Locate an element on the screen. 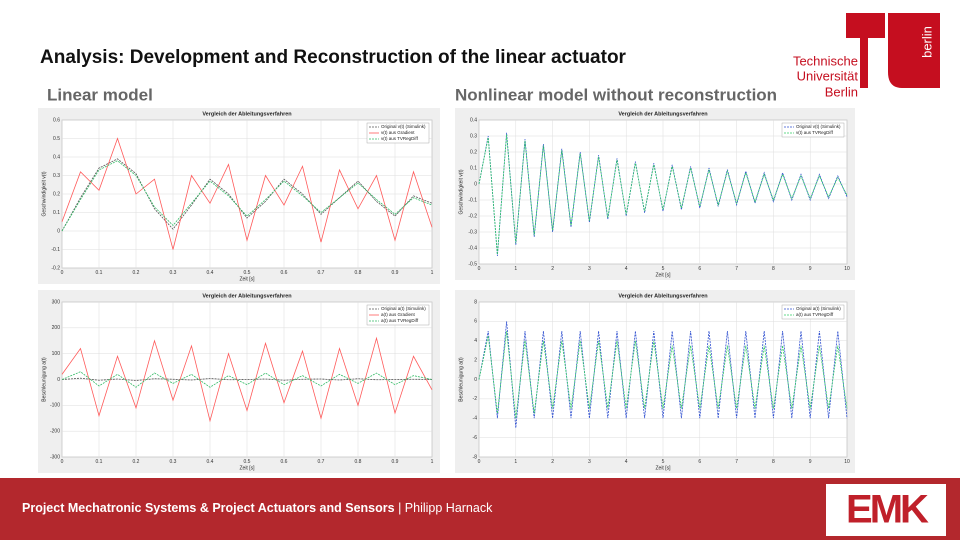  footer-author: Philipp Harnack is located at coordinates (449, 508).